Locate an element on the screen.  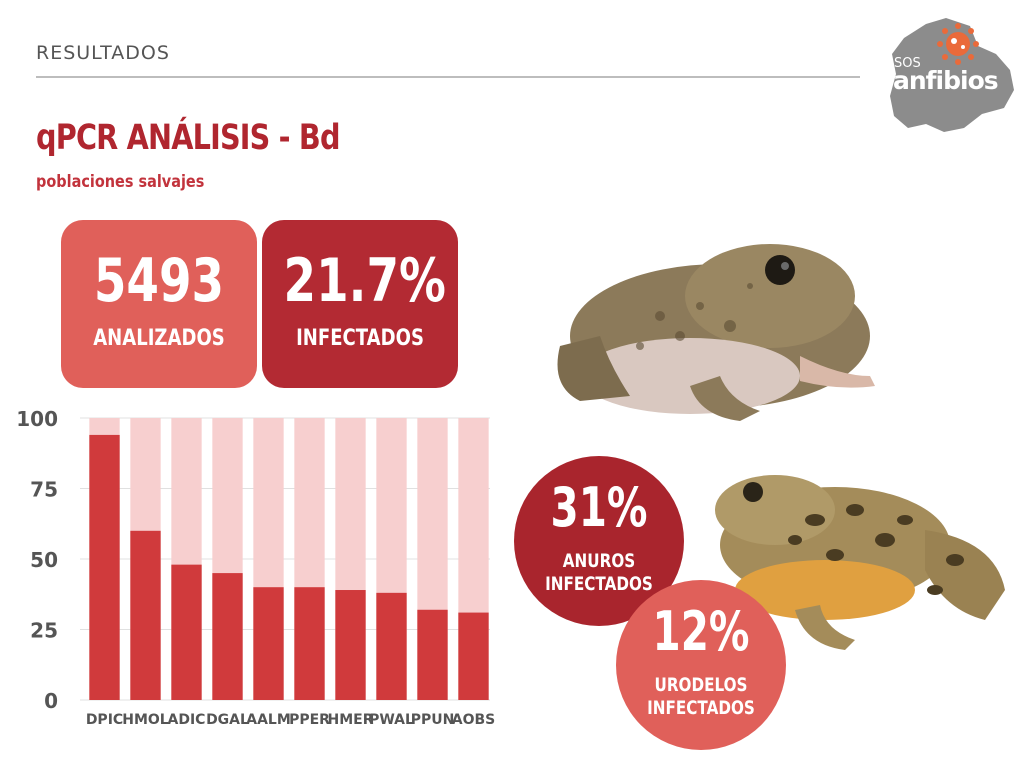
x-tick-label: AOBS is located at coordinates (474, 720).